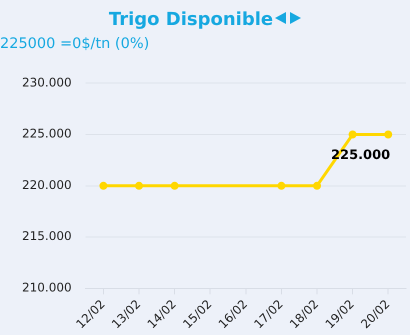 Image resolution: width=410 pixels, height=335 pixels. Describe the element at coordinates (47, 236) in the screenshot. I see `y-tick-label: 215.000` at that location.